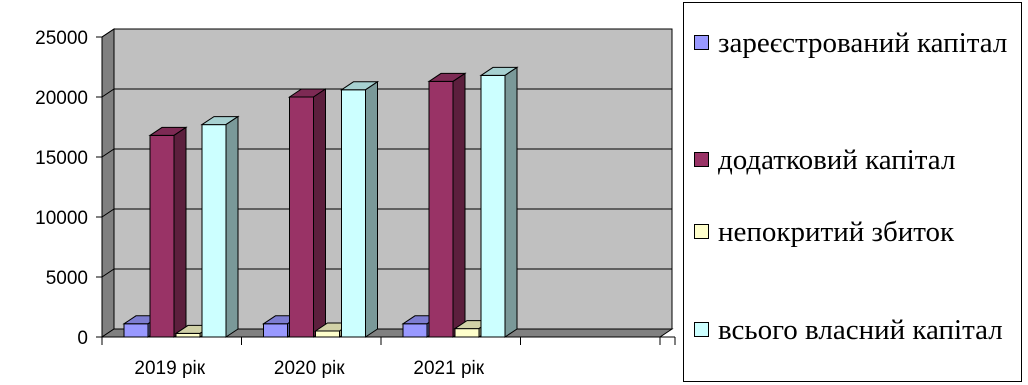 This screenshot has height=385, width=1028. Describe the element at coordinates (61, 158) in the screenshot. I see `y-tick-label: 15000` at that location.